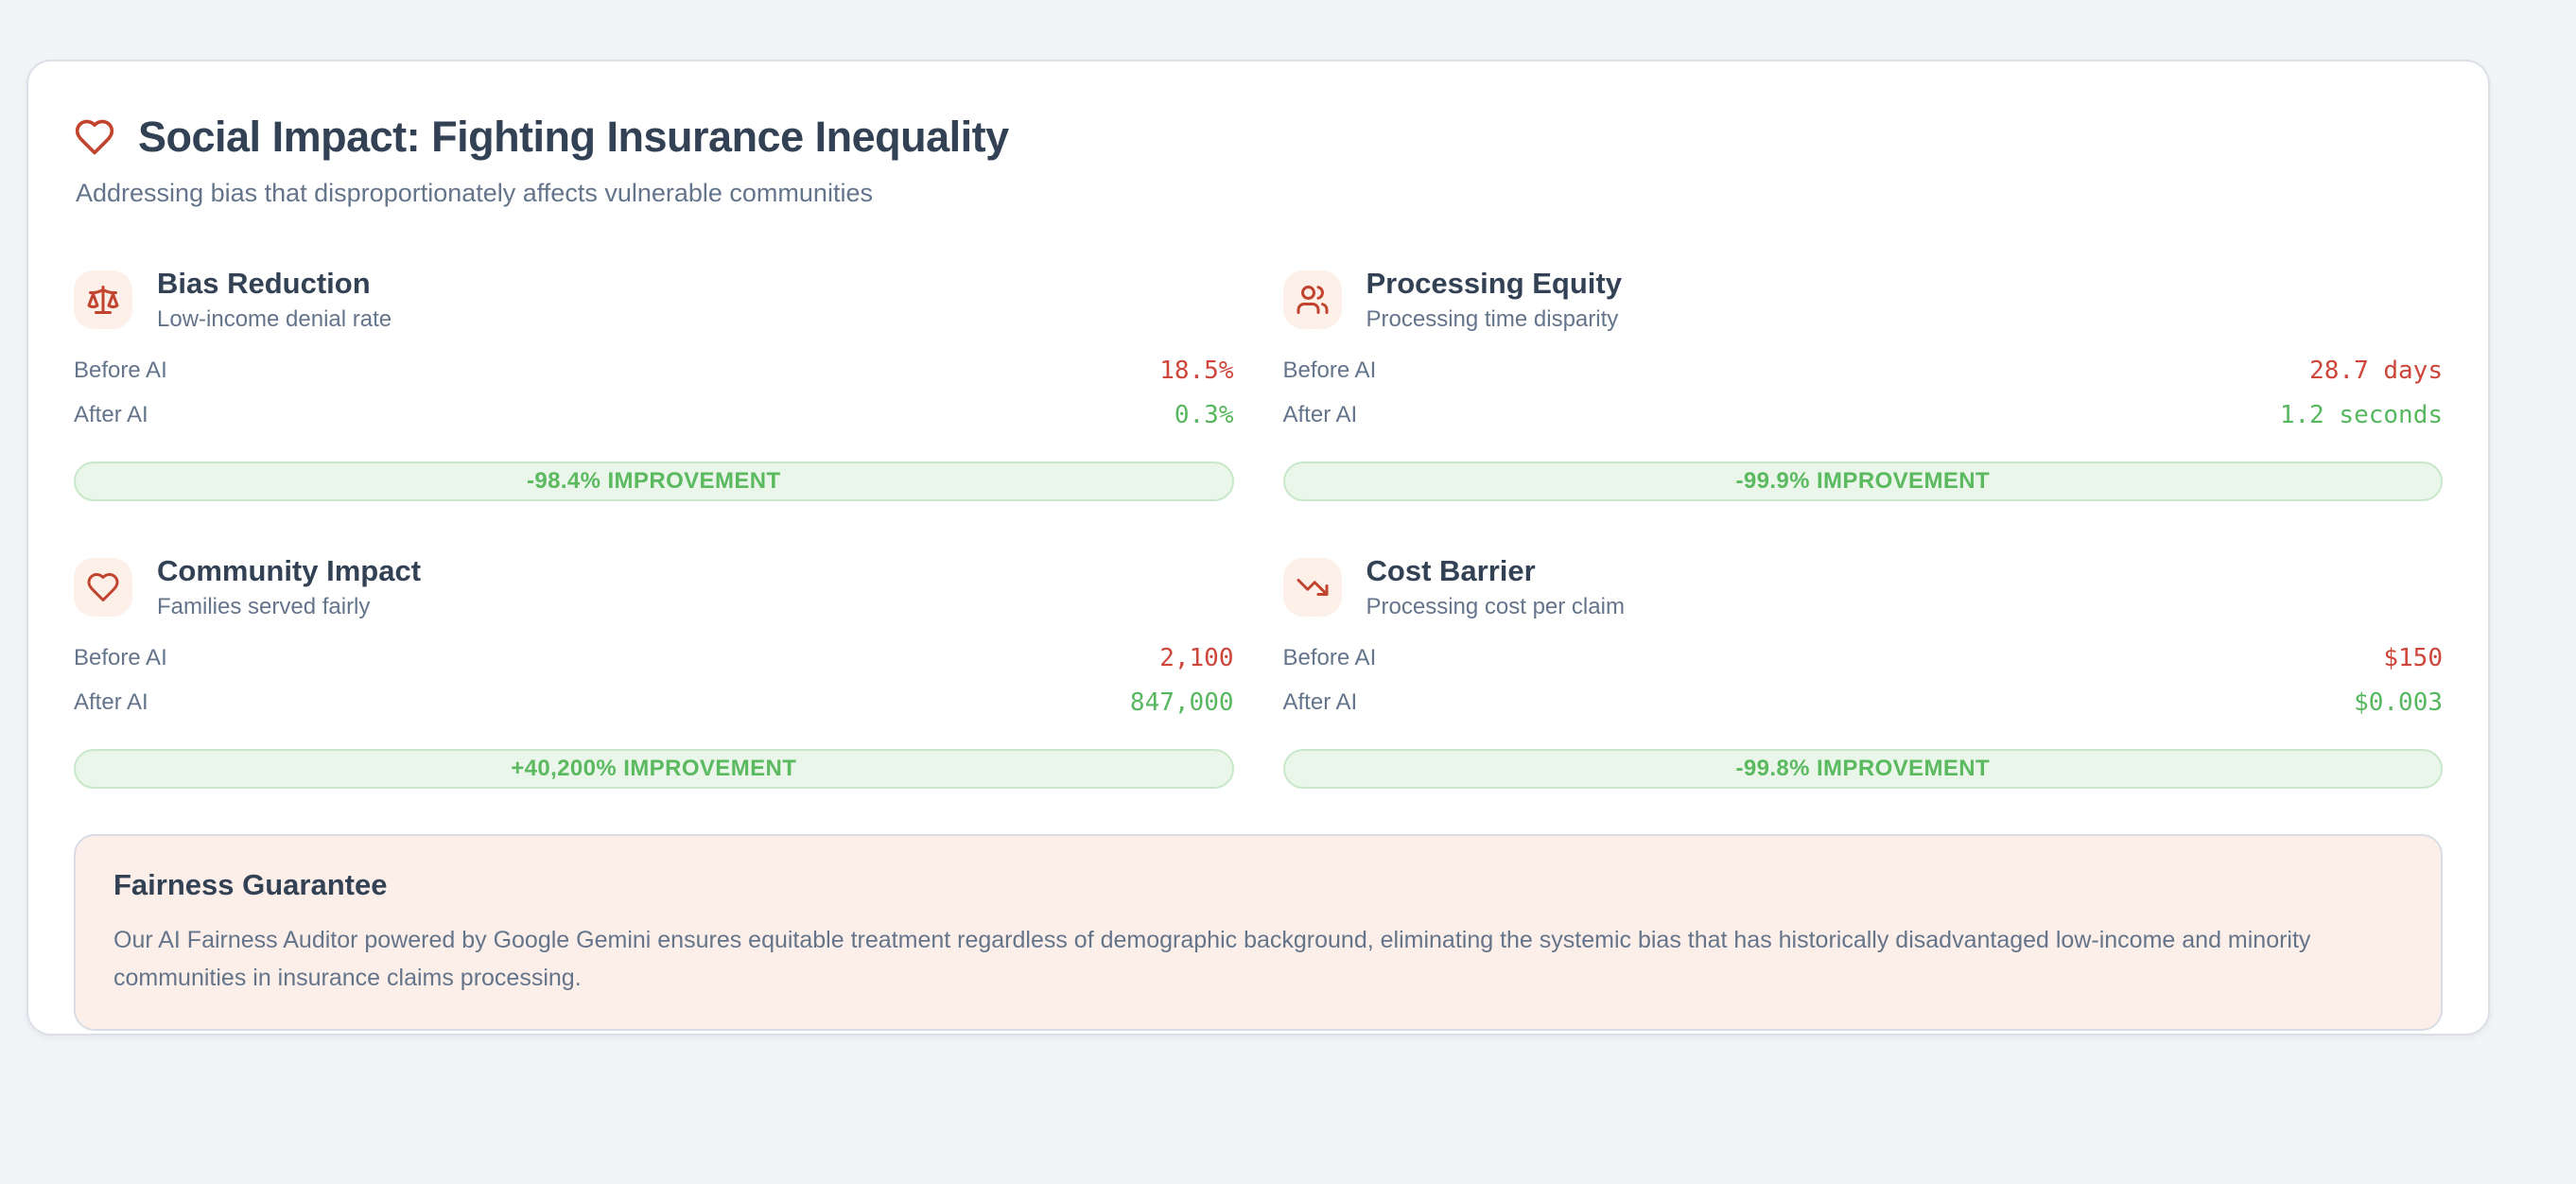 The image size is (2576, 1184). Describe the element at coordinates (654, 587) in the screenshot. I see `metric-header: Community Impact Families served fairly` at that location.